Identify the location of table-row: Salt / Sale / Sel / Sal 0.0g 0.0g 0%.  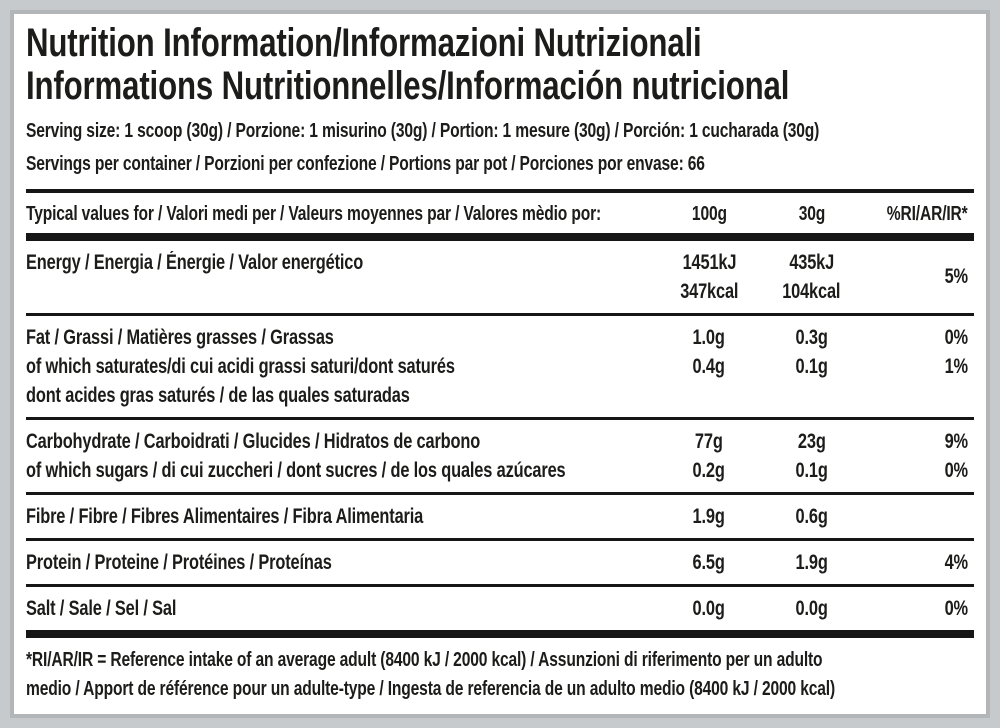
(497, 608).